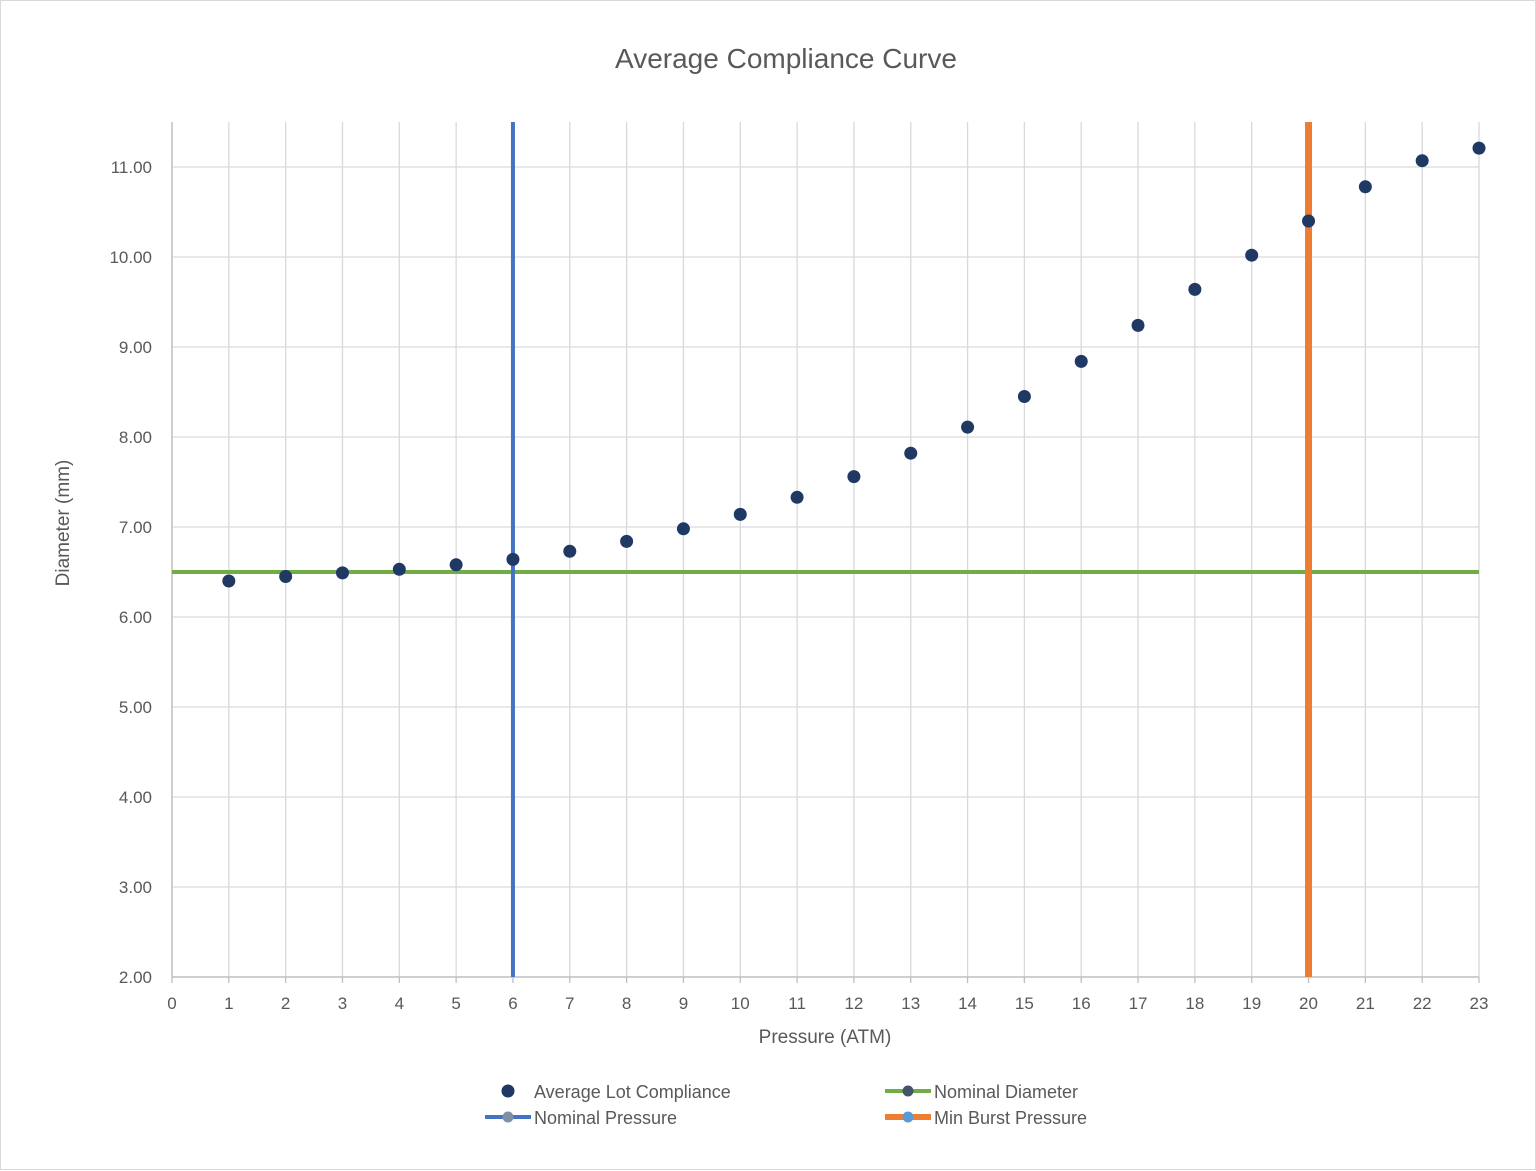 The width and height of the screenshot is (1536, 1171). I want to click on legend-item: Nominal Diameter, so click(981, 1092).